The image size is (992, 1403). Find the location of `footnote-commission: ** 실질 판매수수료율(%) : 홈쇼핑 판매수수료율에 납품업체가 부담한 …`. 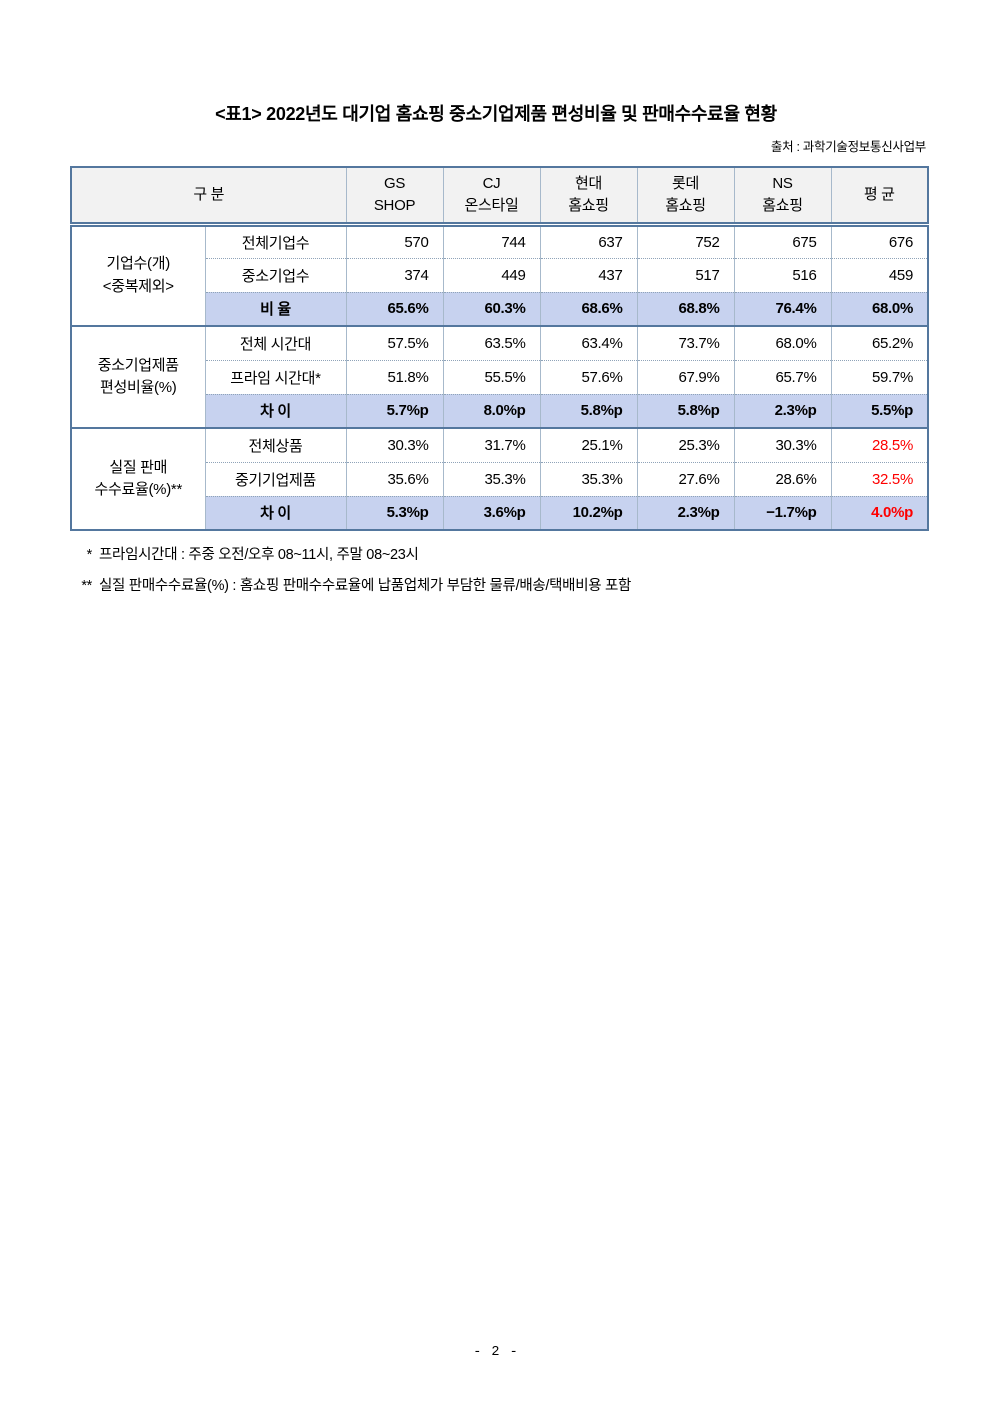

footnote-commission: ** 실질 판매수수료율(%) : 홈쇼핑 판매수수료율에 납품업체가 부담한 … is located at coordinates (349, 587).